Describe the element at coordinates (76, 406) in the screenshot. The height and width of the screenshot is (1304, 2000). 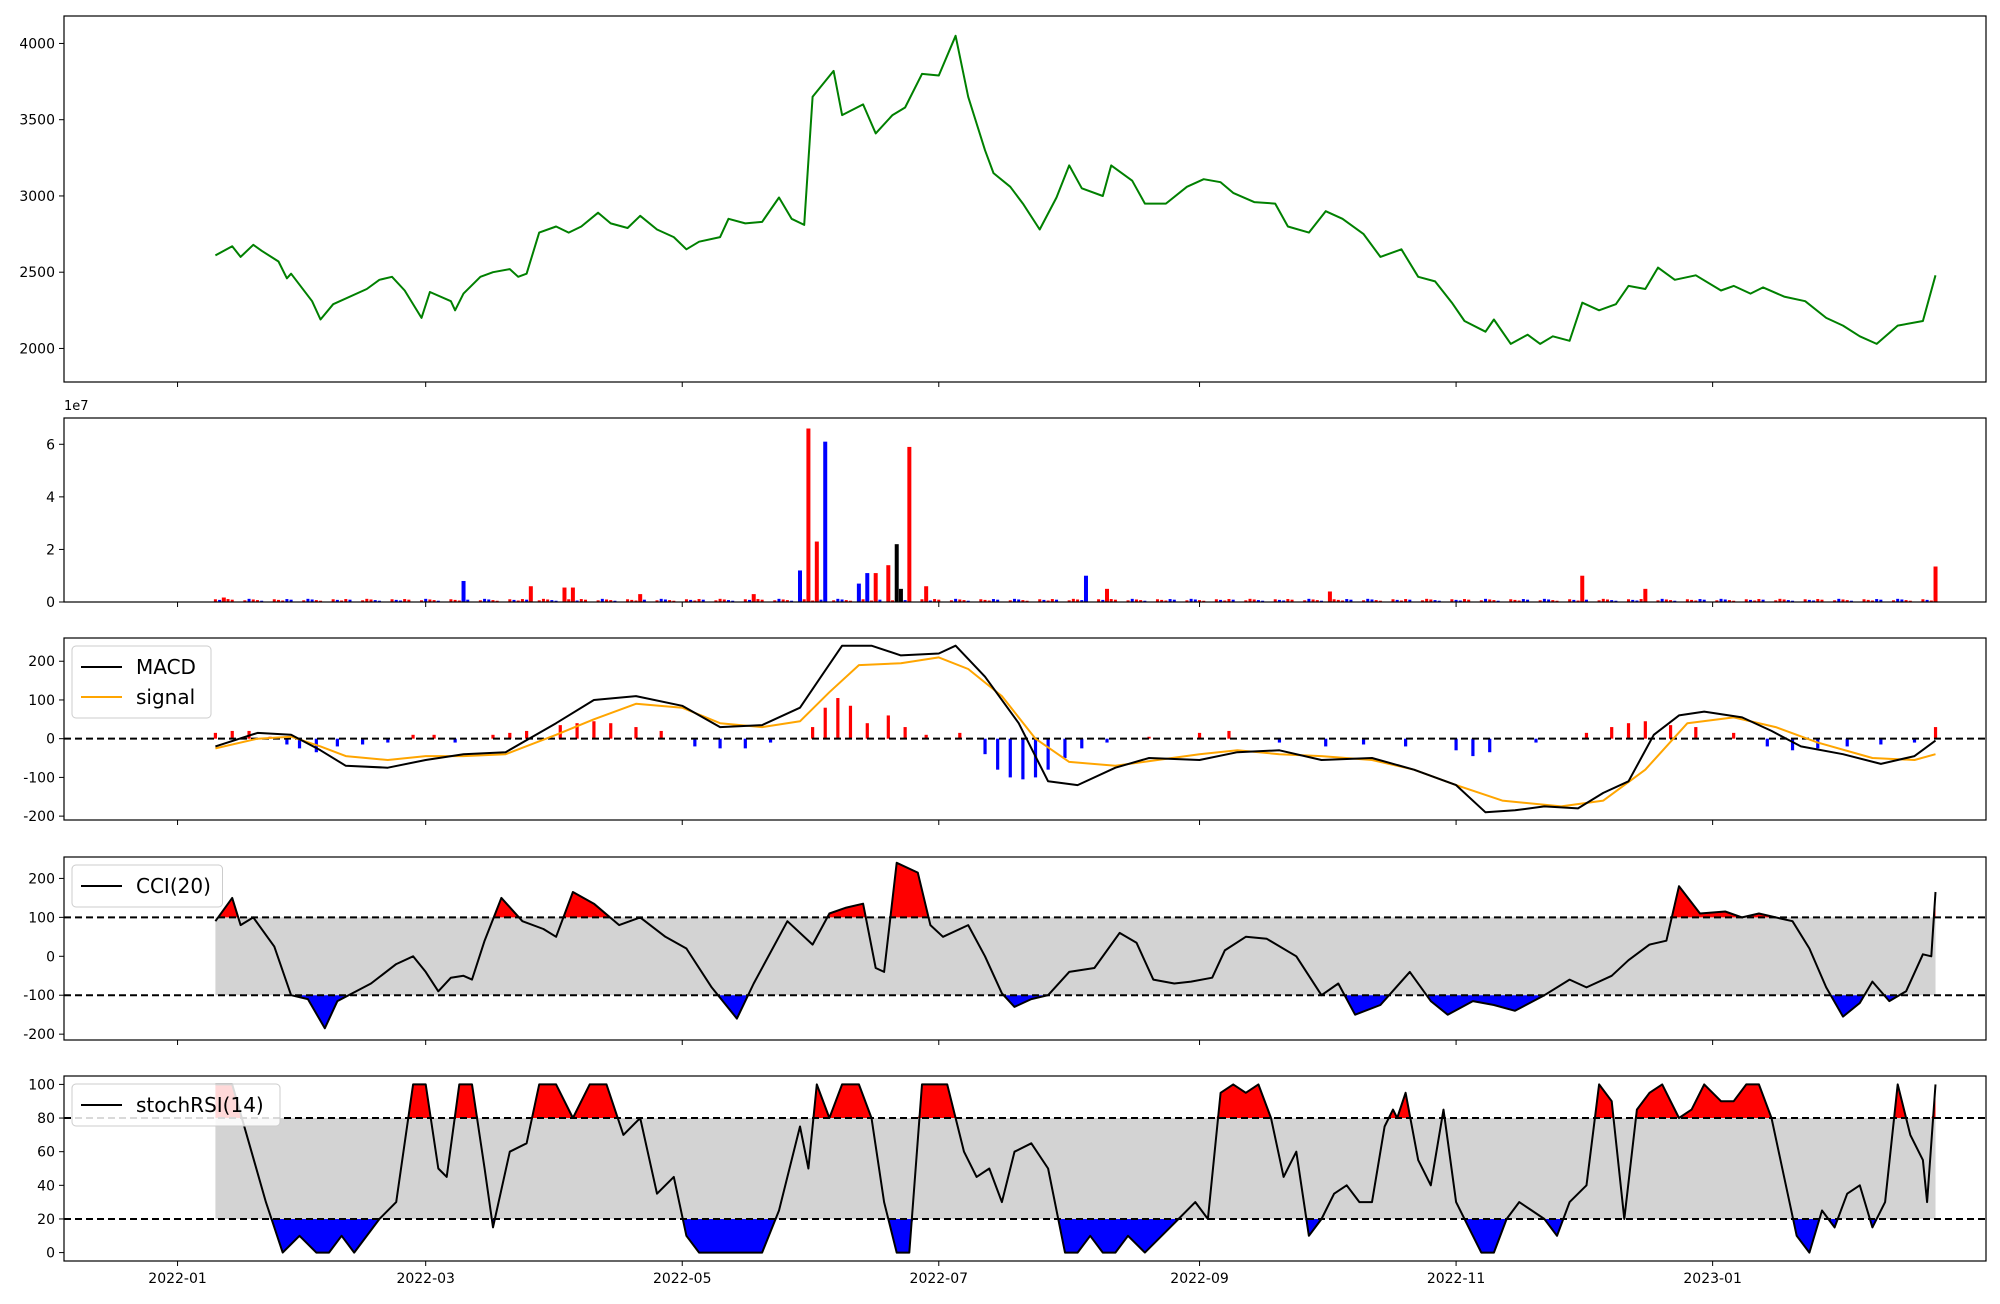
I see `scale-label: 1e7` at that location.